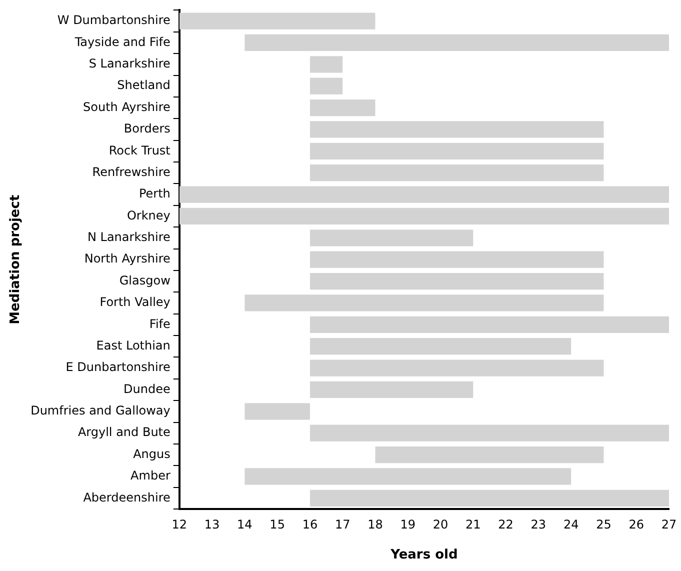 The image size is (681, 571). I want to click on y-tick-label: Amber, so click(150, 475).